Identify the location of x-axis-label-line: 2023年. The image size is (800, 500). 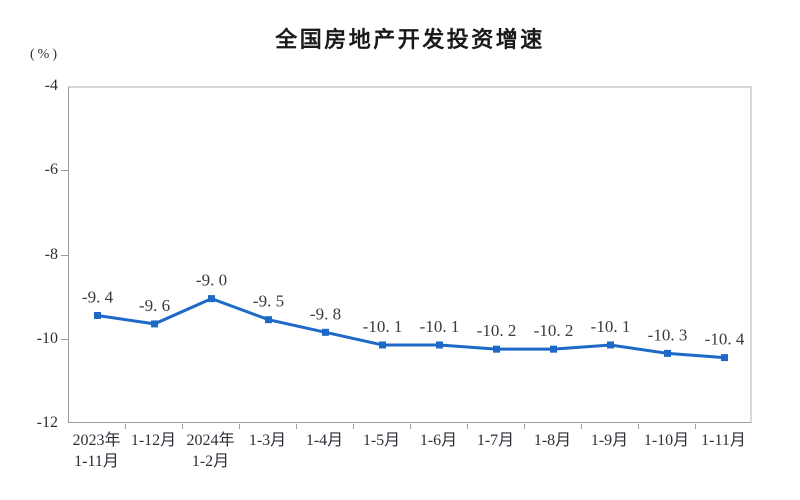
(96, 440).